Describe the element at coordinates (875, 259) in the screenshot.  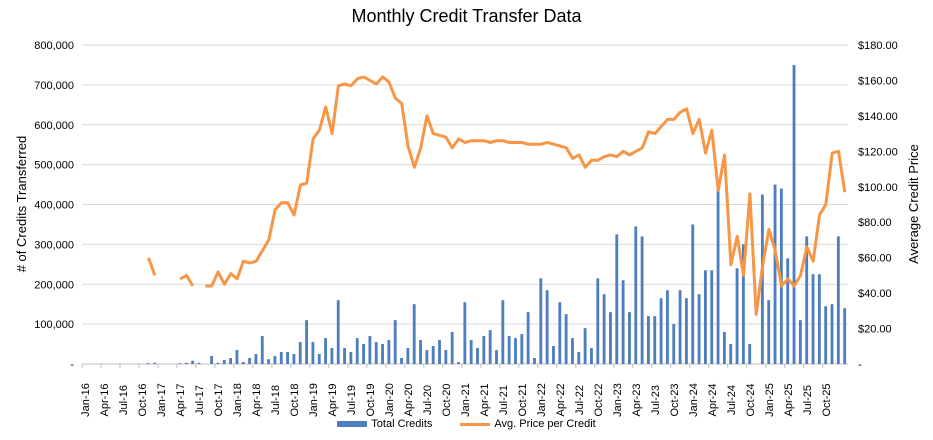
I see `y2-tick-label: $60.00` at that location.